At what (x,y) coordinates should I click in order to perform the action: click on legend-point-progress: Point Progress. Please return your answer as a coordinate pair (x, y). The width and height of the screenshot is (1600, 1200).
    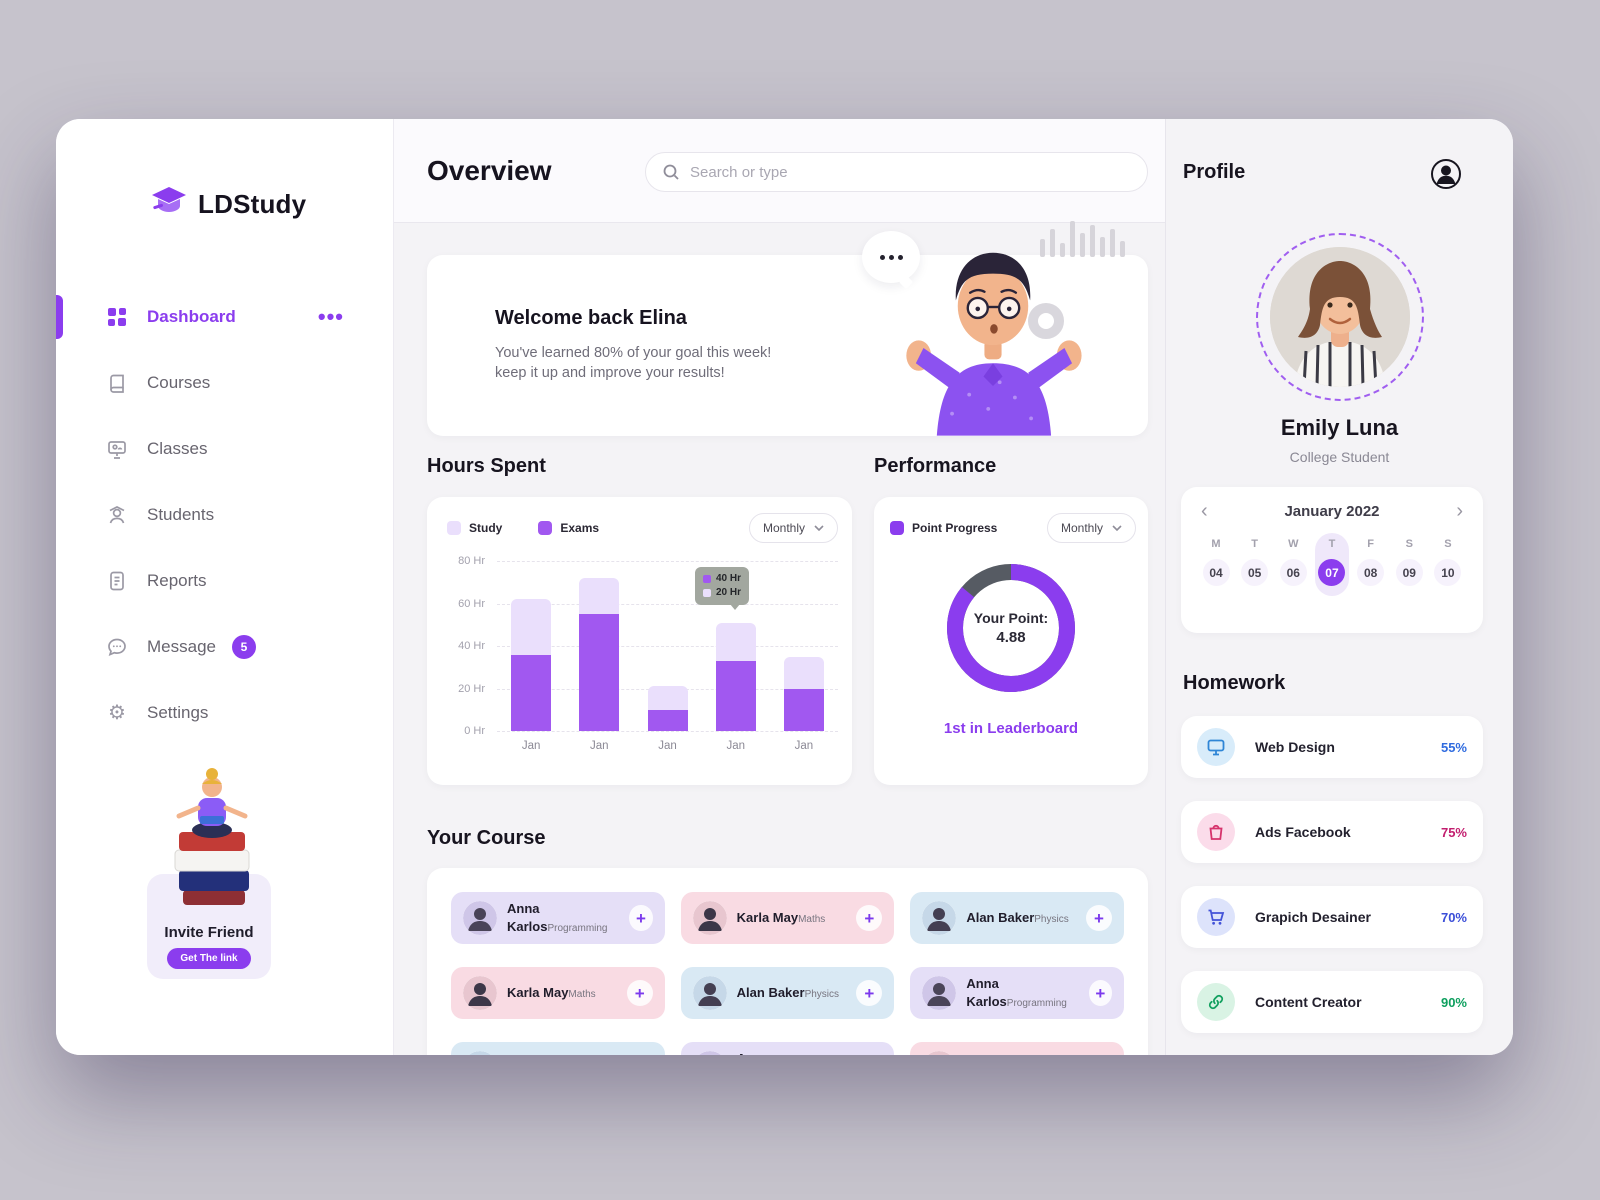
    Looking at the image, I should click on (943, 528).